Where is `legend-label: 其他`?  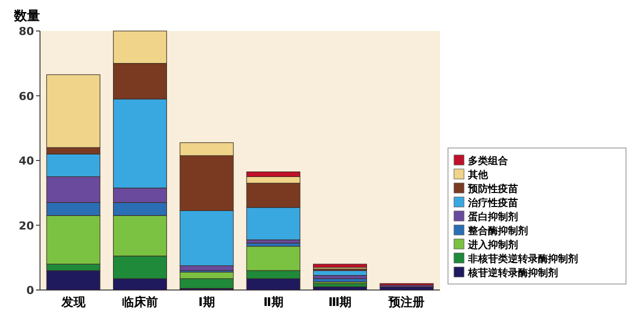
legend-label: 其他 is located at coordinates (478, 175).